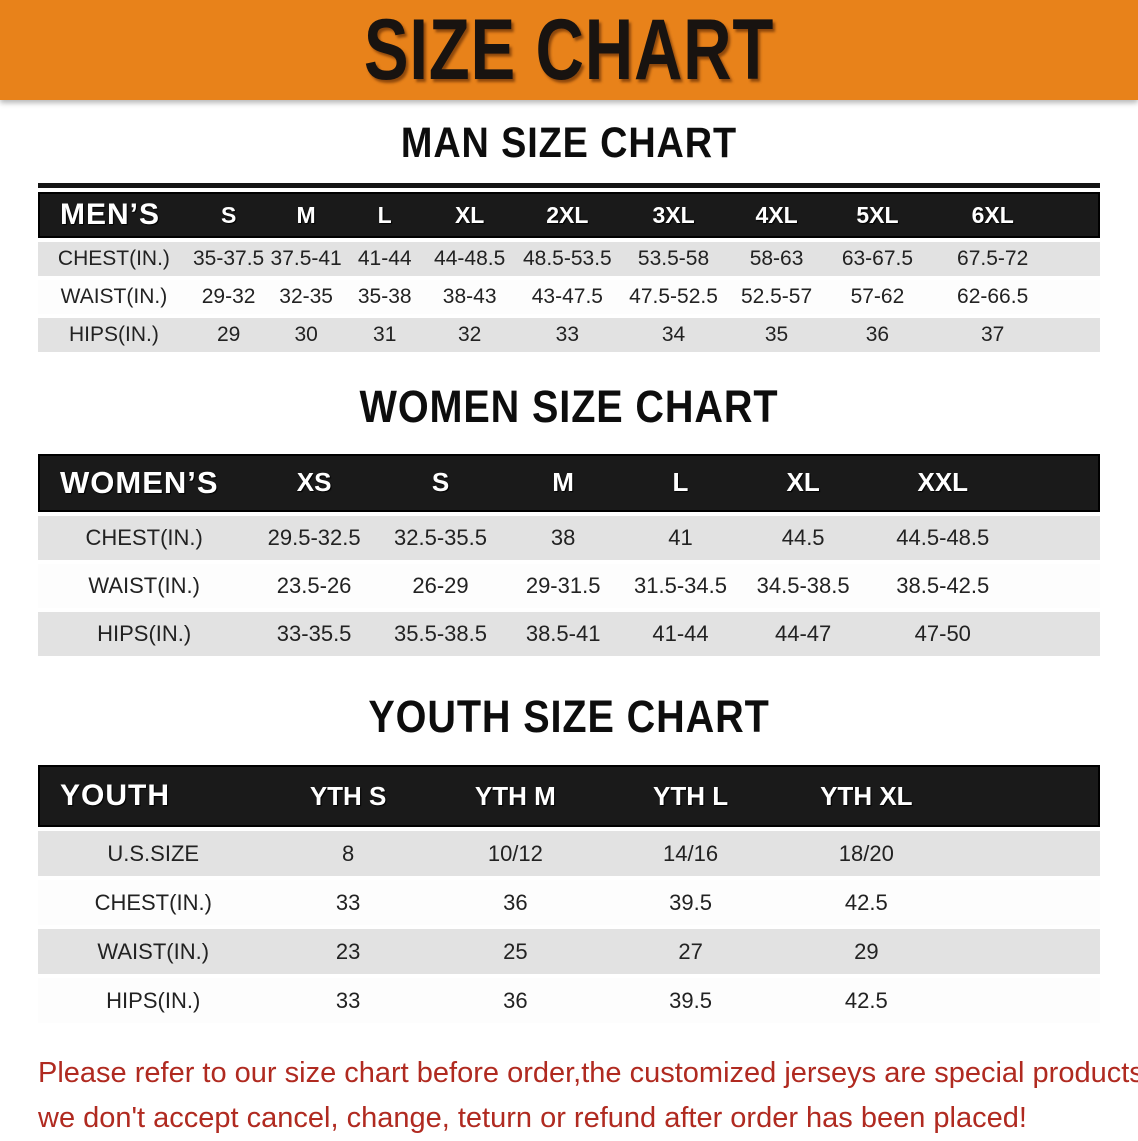 The image size is (1138, 1141). Describe the element at coordinates (690, 854) in the screenshot. I see `size-value-cell: 14/16` at that location.